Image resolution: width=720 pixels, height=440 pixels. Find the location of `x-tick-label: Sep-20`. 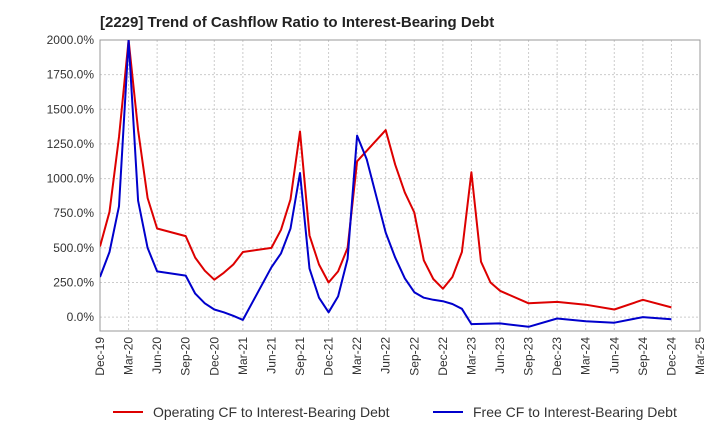

x-tick-label: Sep-20 is located at coordinates (186, 356).